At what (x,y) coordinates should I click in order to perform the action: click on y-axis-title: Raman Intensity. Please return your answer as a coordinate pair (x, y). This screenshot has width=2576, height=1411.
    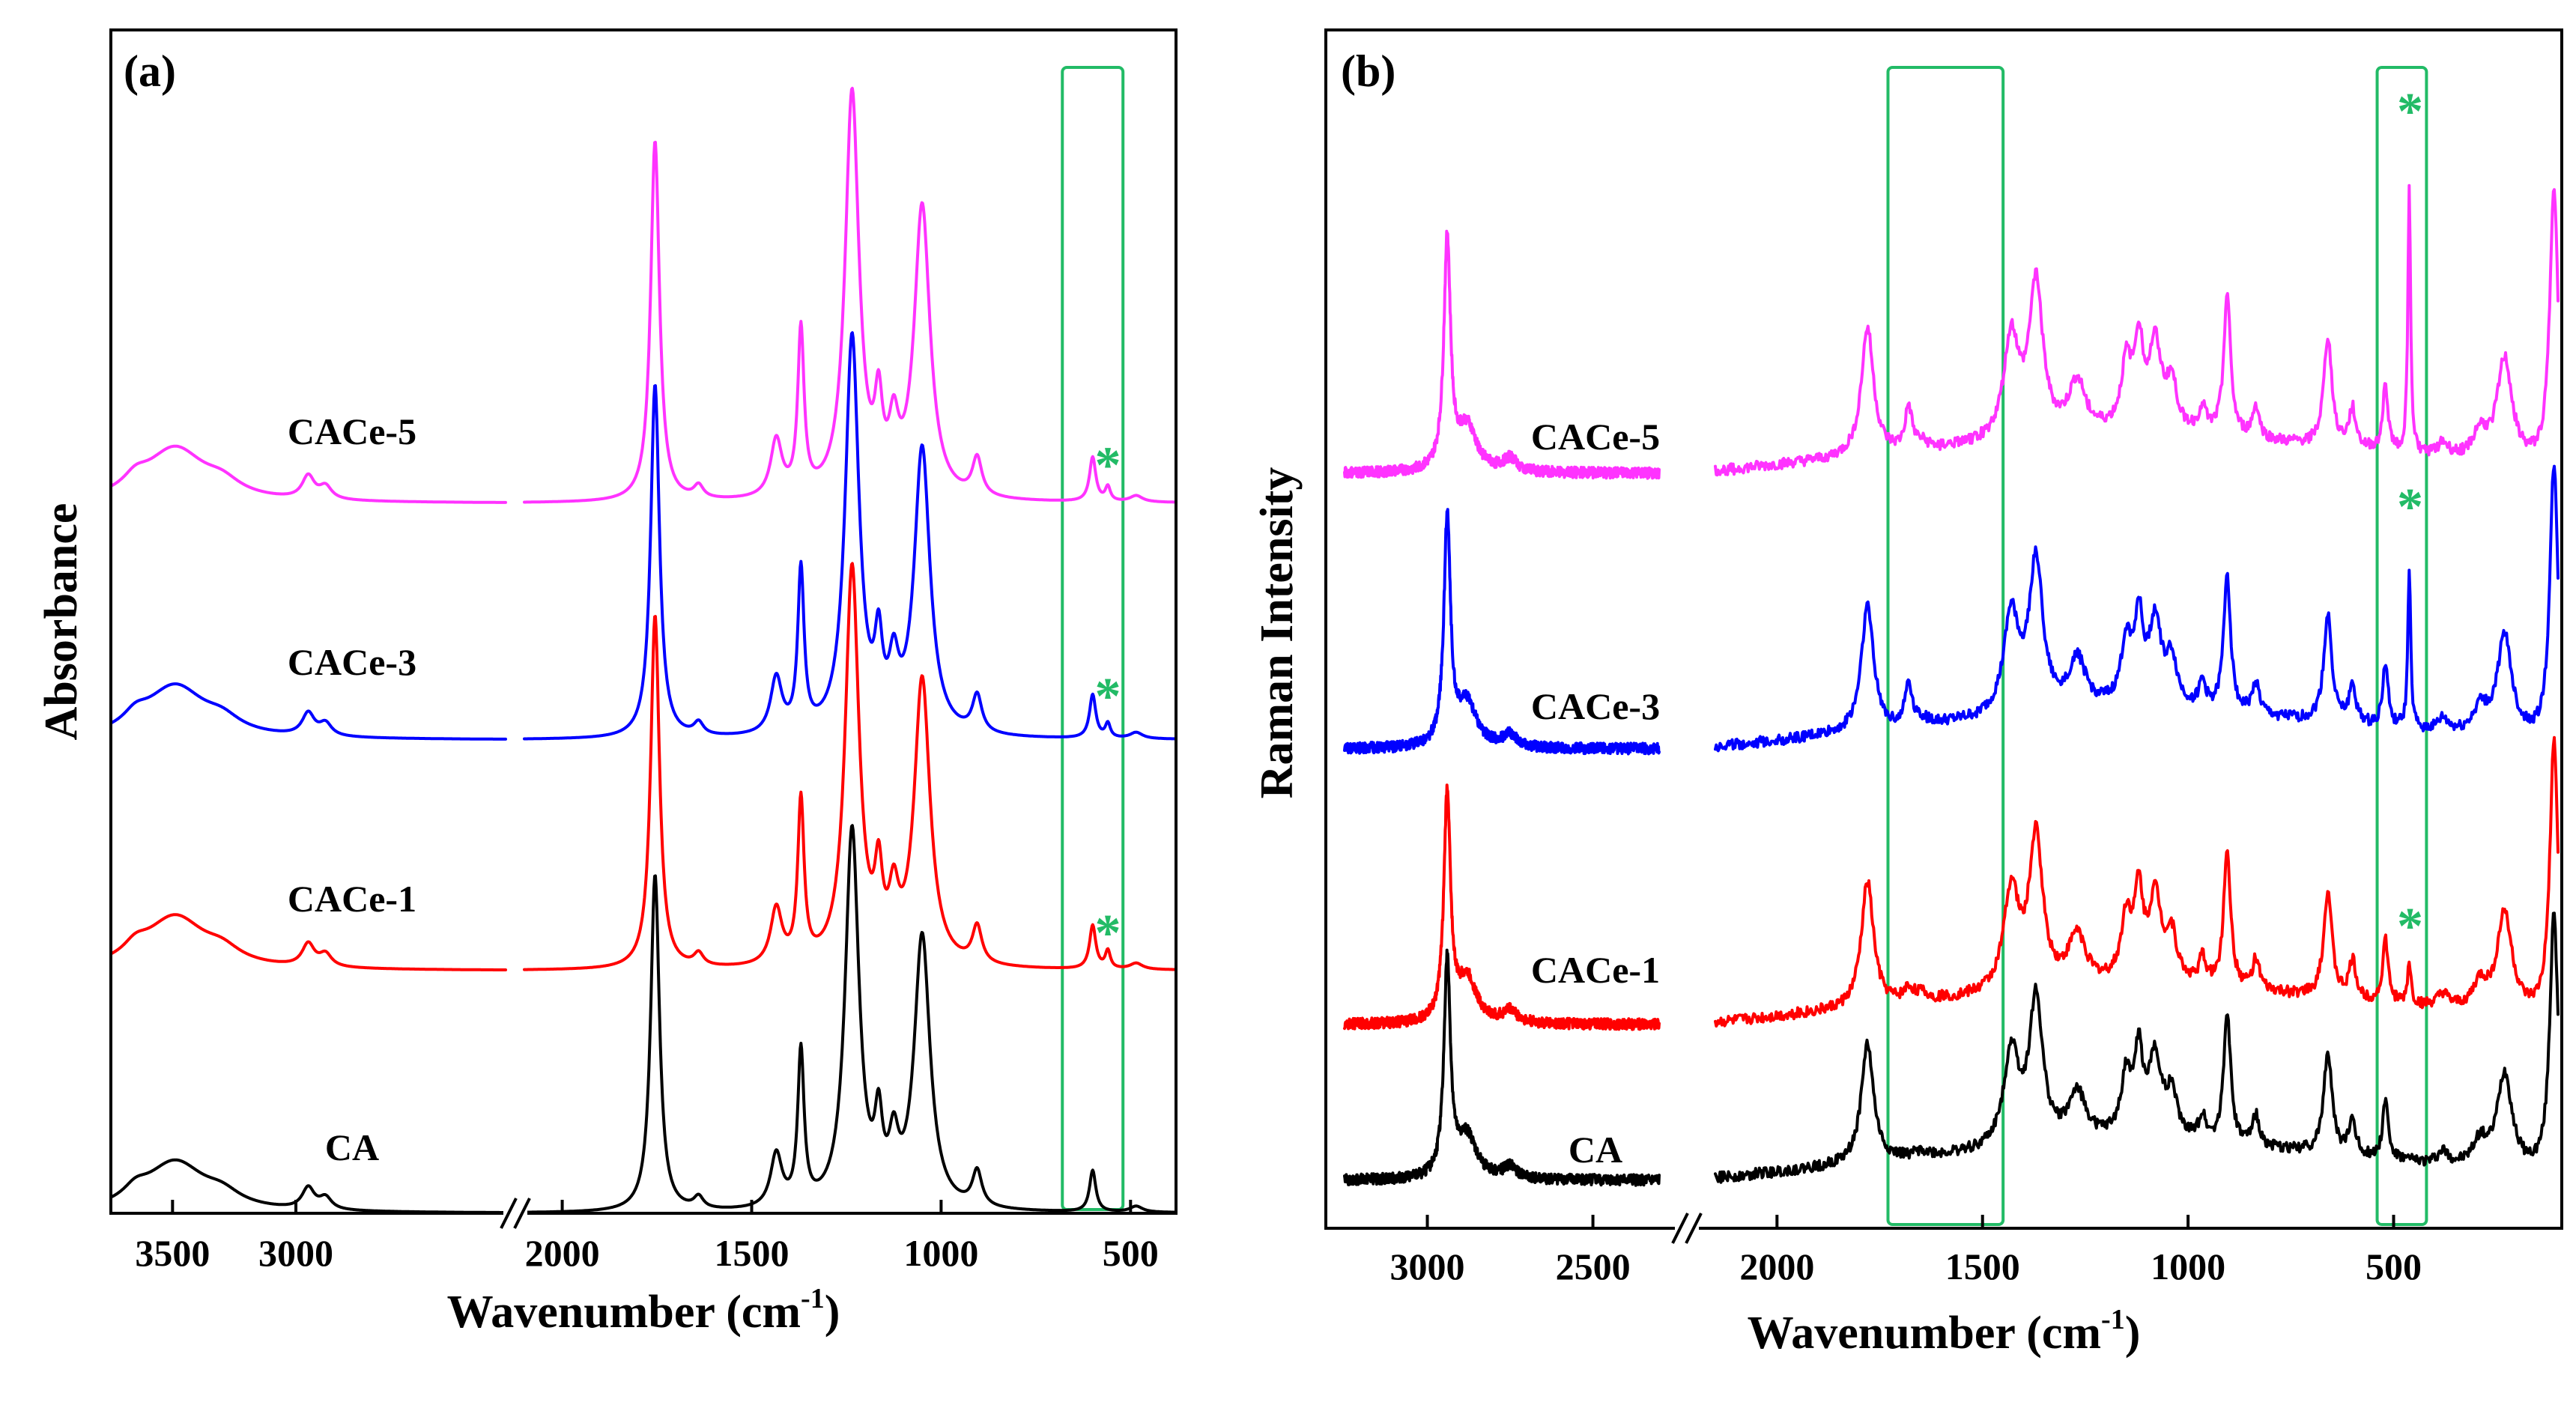
    Looking at the image, I should click on (1277, 633).